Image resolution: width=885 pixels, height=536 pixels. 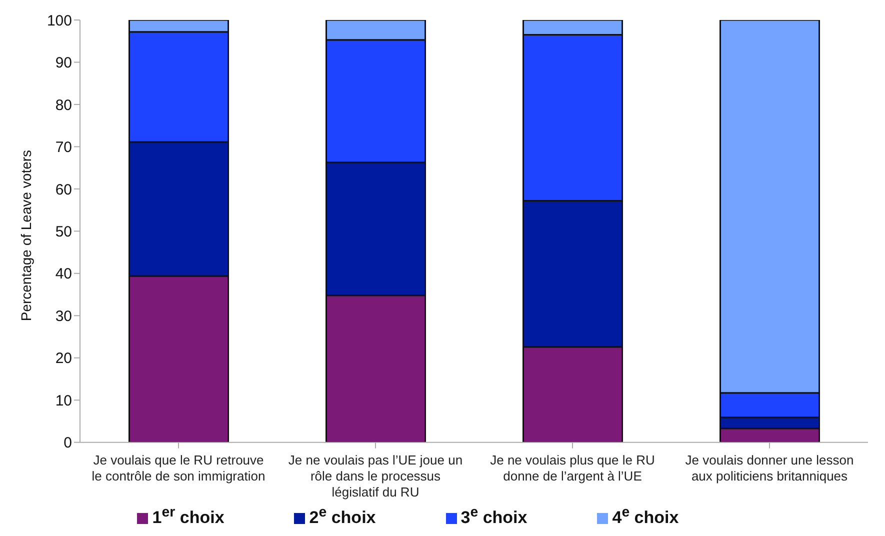 What do you see at coordinates (63, 63) in the screenshot?
I see `y-tick-label: 90` at bounding box center [63, 63].